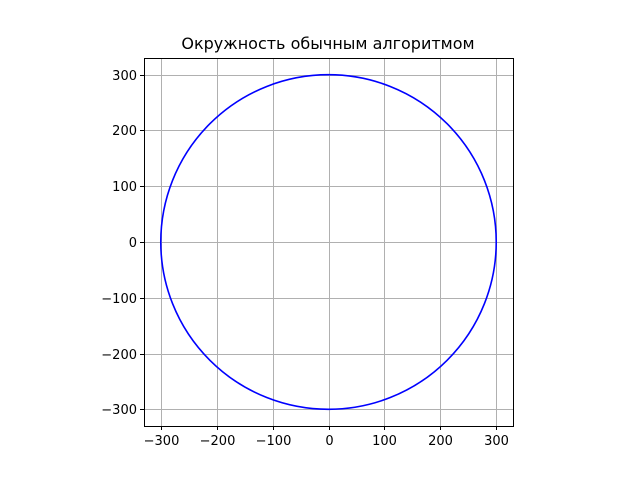 The image size is (640, 480). Describe the element at coordinates (162, 441) in the screenshot. I see `x-tick-label: −300` at that location.